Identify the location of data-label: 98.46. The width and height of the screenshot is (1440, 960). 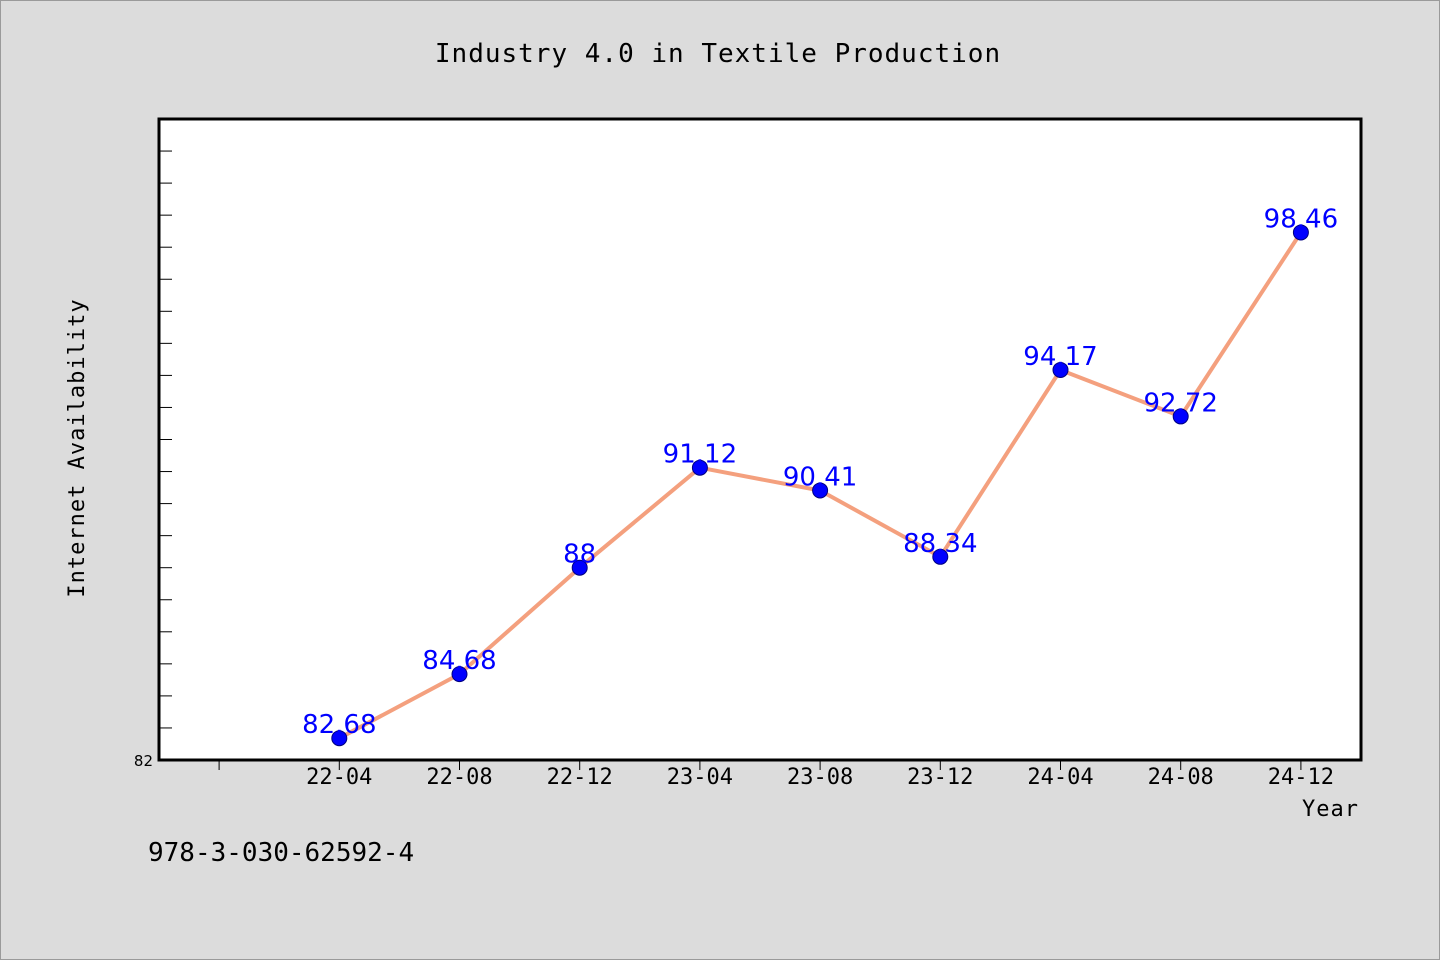
(1301, 219).